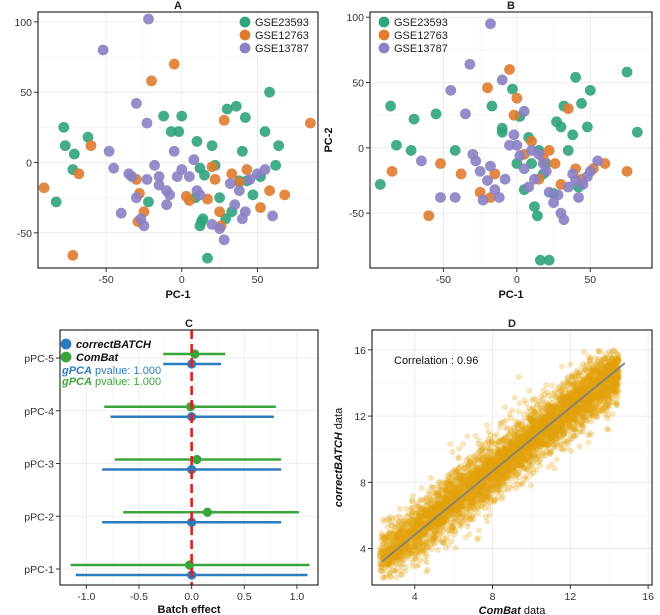 The image size is (660, 615). Describe the element at coordinates (511, 6) in the screenshot. I see `panel-title: B` at that location.